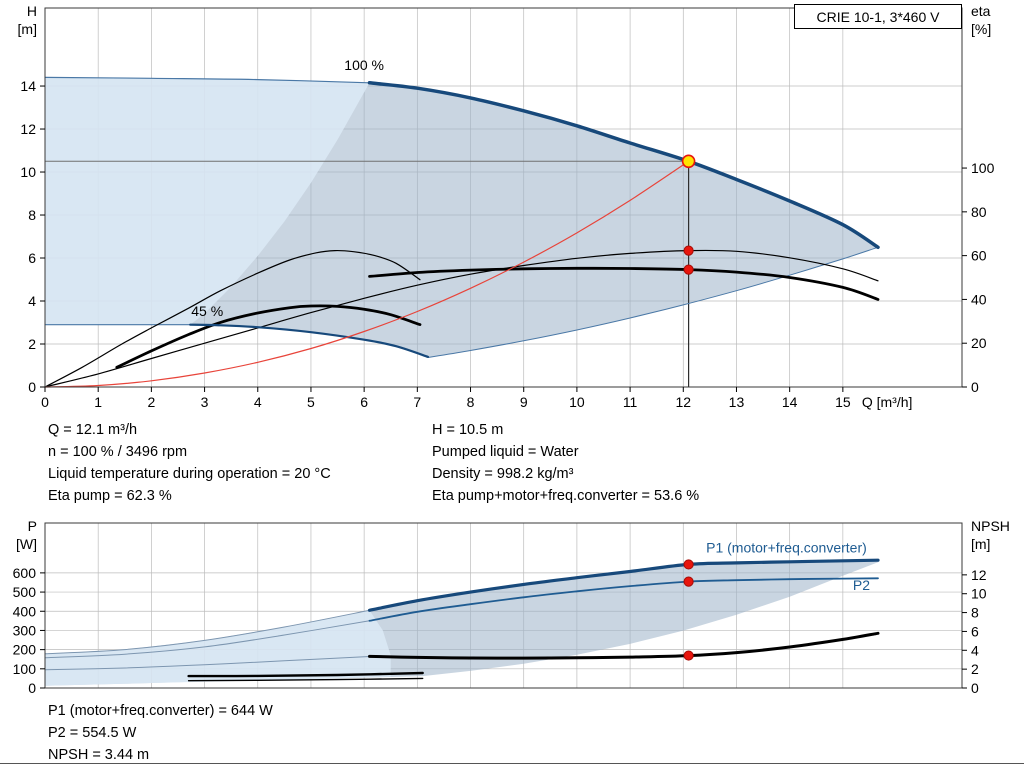 The width and height of the screenshot is (1024, 781). I want to click on tick-label: 9, so click(524, 402).